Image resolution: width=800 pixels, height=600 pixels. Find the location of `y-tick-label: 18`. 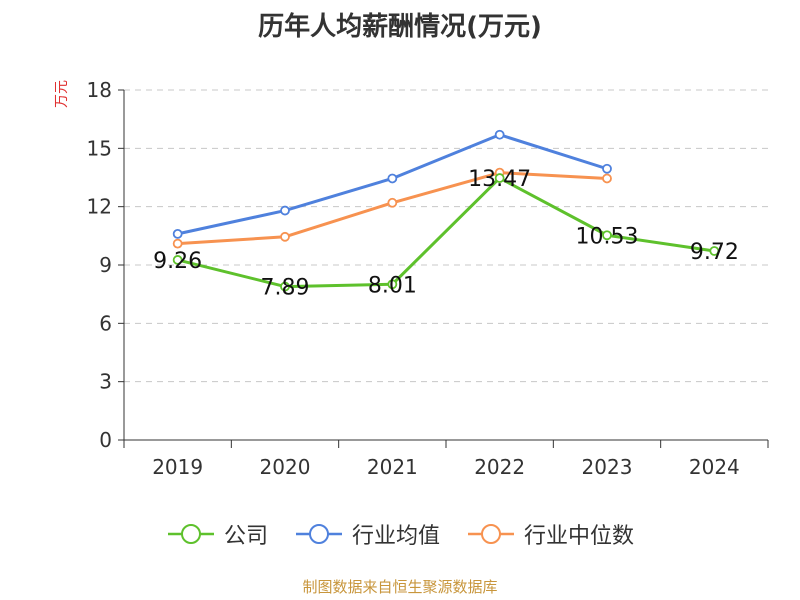

y-tick-label: 18 is located at coordinates (99, 90).